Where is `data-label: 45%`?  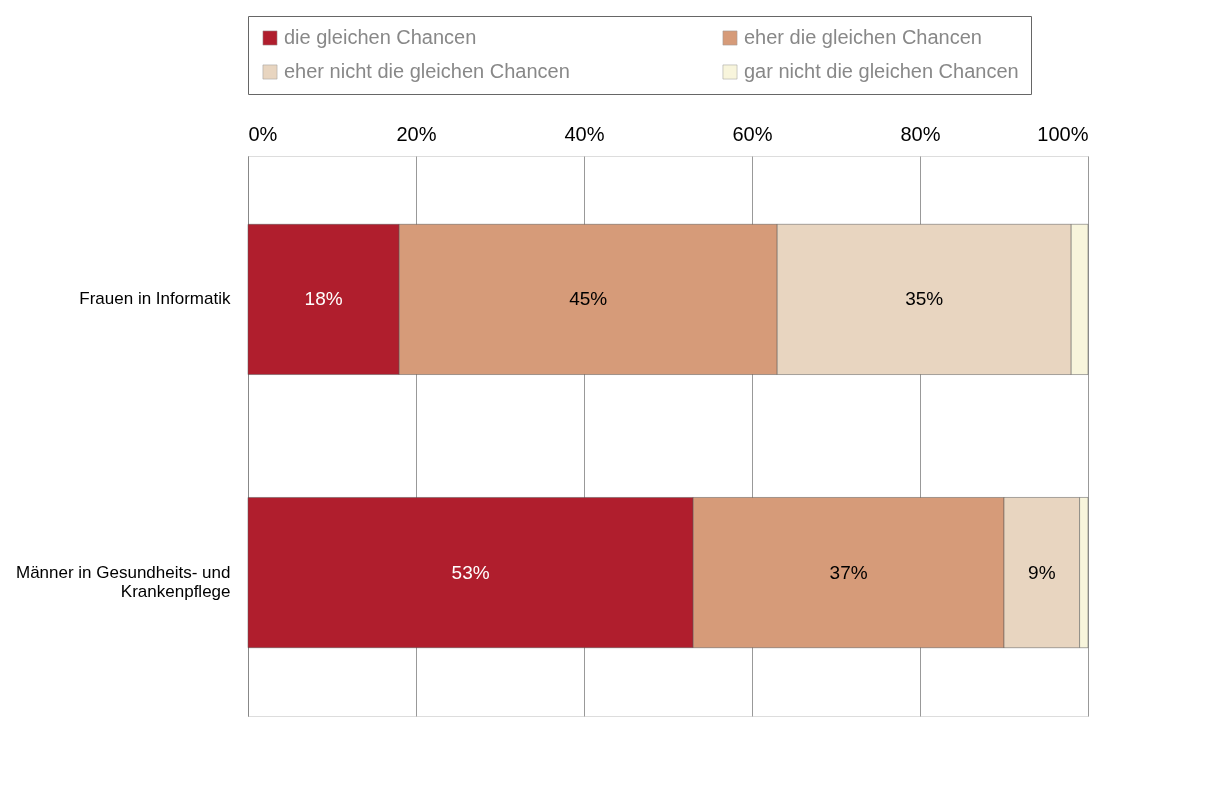
data-label: 45% is located at coordinates (588, 299).